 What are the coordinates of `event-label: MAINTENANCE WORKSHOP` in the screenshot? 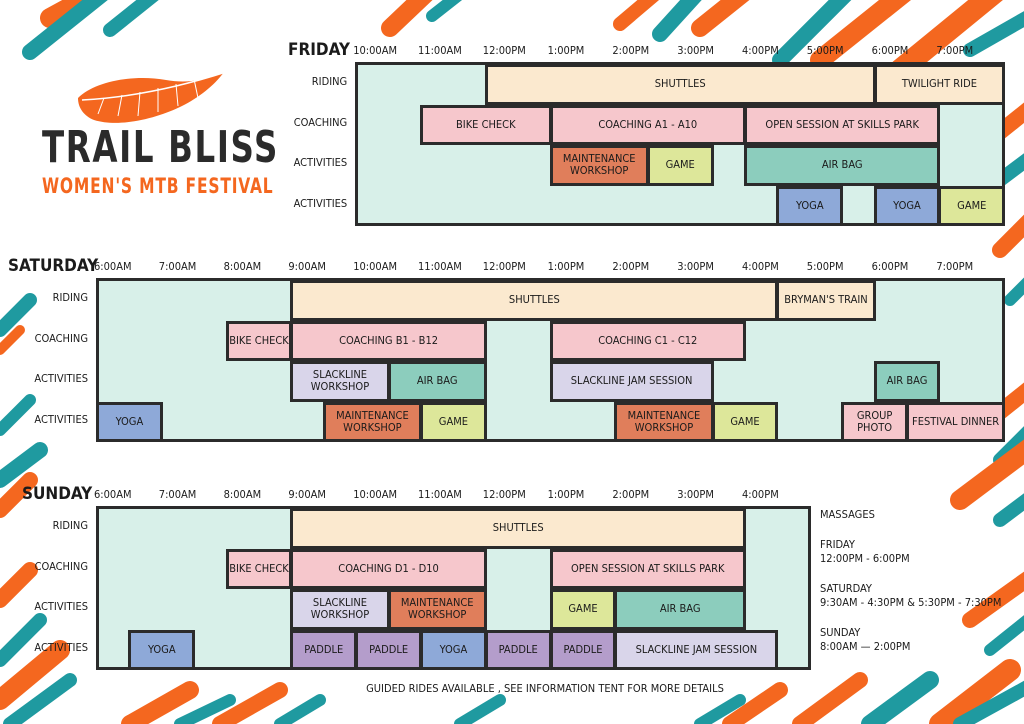 It's located at (664, 421).